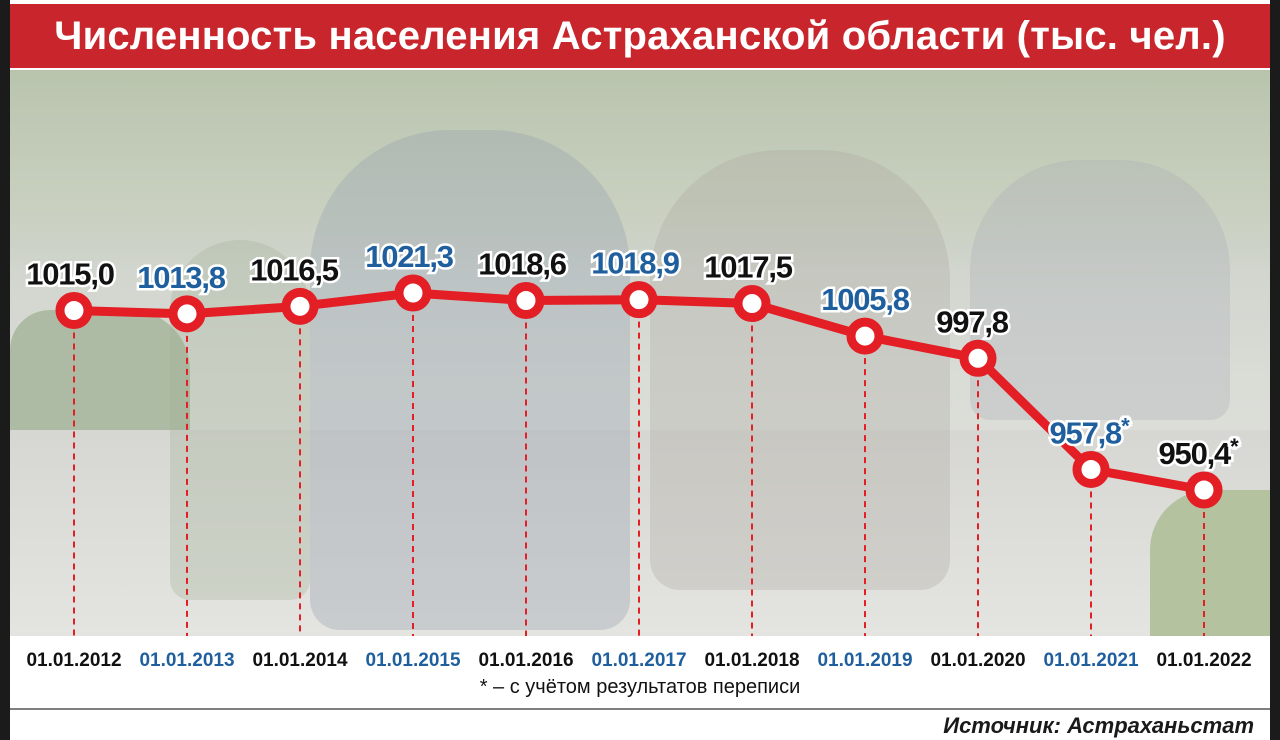 This screenshot has height=740, width=1280. I want to click on data-label: 1021,3, so click(409, 256).